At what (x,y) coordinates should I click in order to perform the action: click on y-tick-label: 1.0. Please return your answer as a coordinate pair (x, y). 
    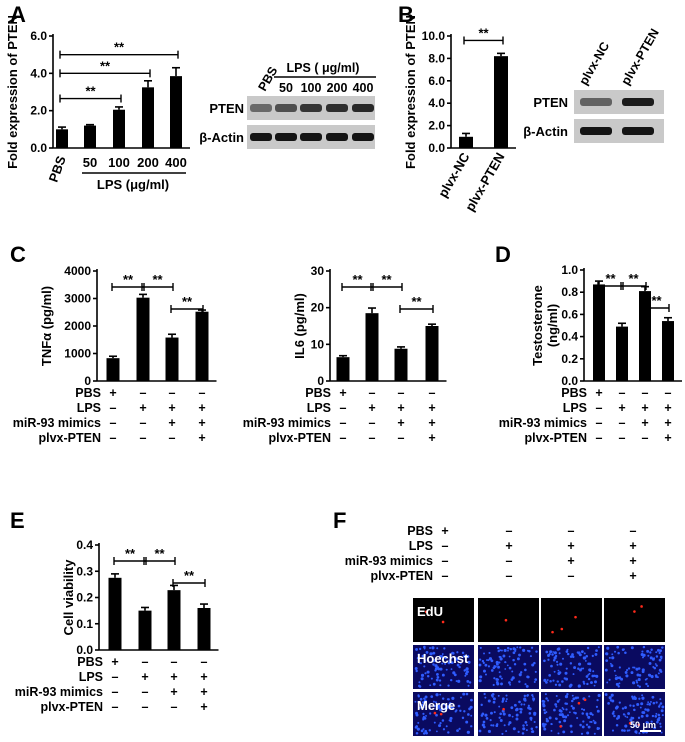
    Looking at the image, I should click on (569, 270).